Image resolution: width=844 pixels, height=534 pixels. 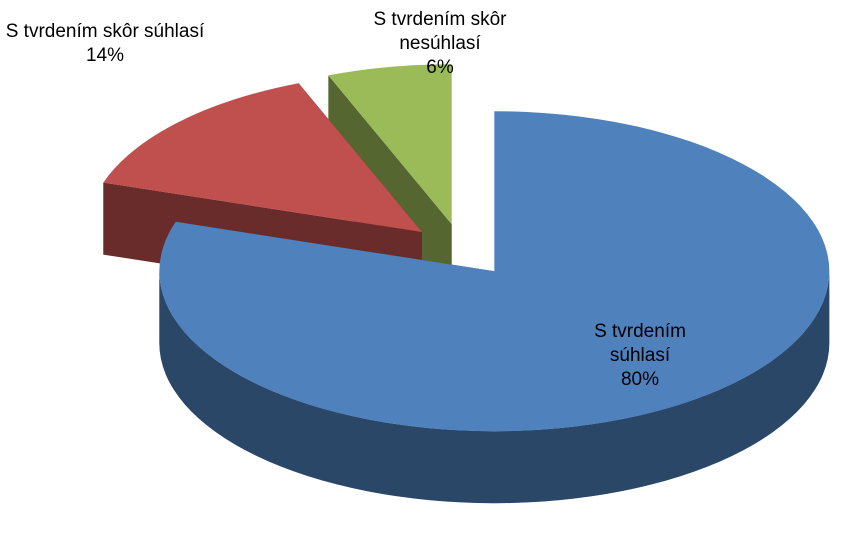 What do you see at coordinates (440, 67) in the screenshot?
I see `label-value: 6%` at bounding box center [440, 67].